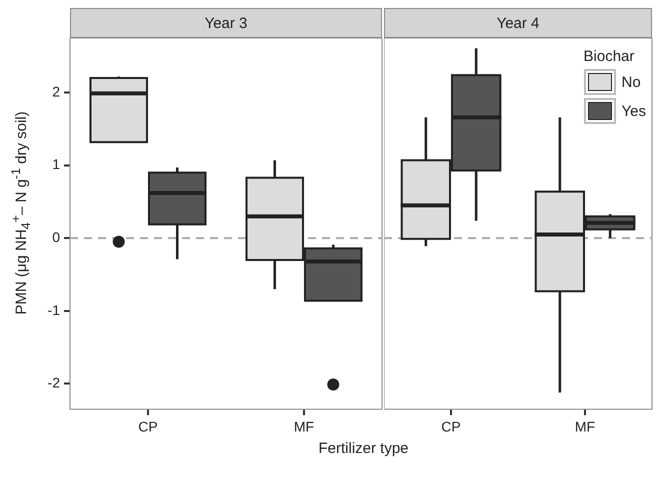 This screenshot has width=667, height=480. What do you see at coordinates (634, 111) in the screenshot?
I see `legend-label: Yes` at bounding box center [634, 111].